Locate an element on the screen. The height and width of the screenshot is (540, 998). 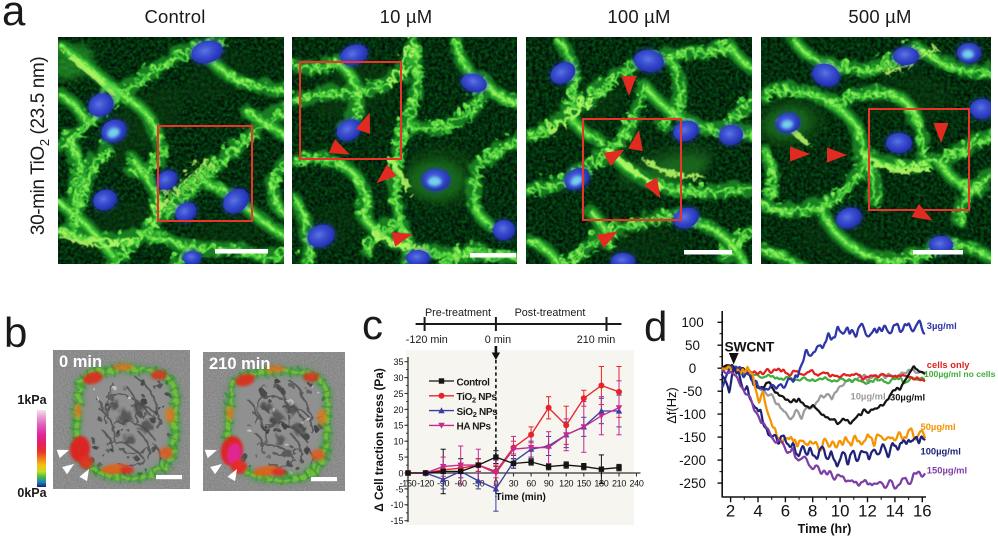
svg-text: -50 is located at coordinates (692, 391).